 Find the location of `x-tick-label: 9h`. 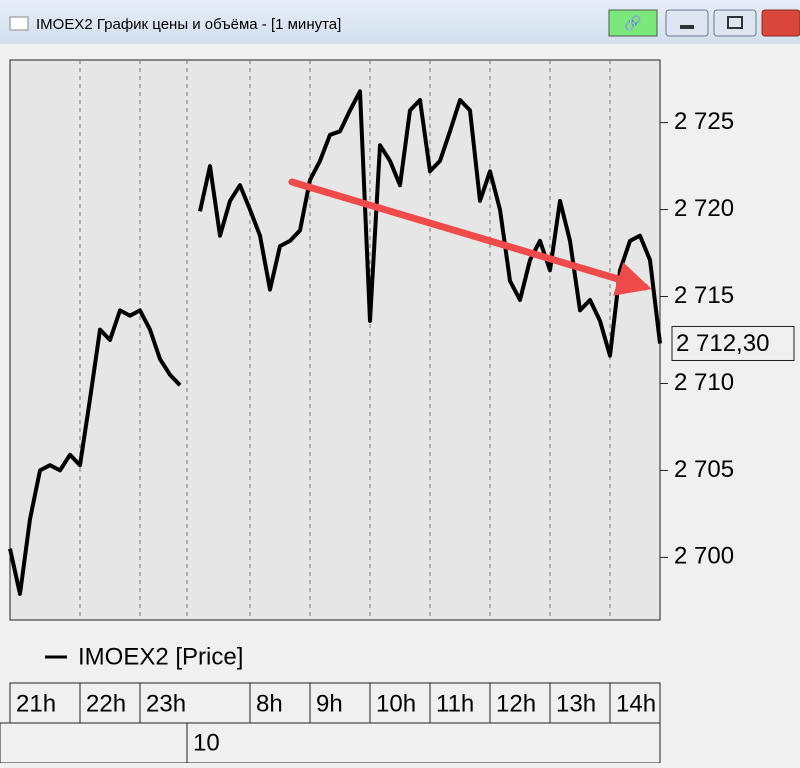

x-tick-label: 9h is located at coordinates (329, 703).